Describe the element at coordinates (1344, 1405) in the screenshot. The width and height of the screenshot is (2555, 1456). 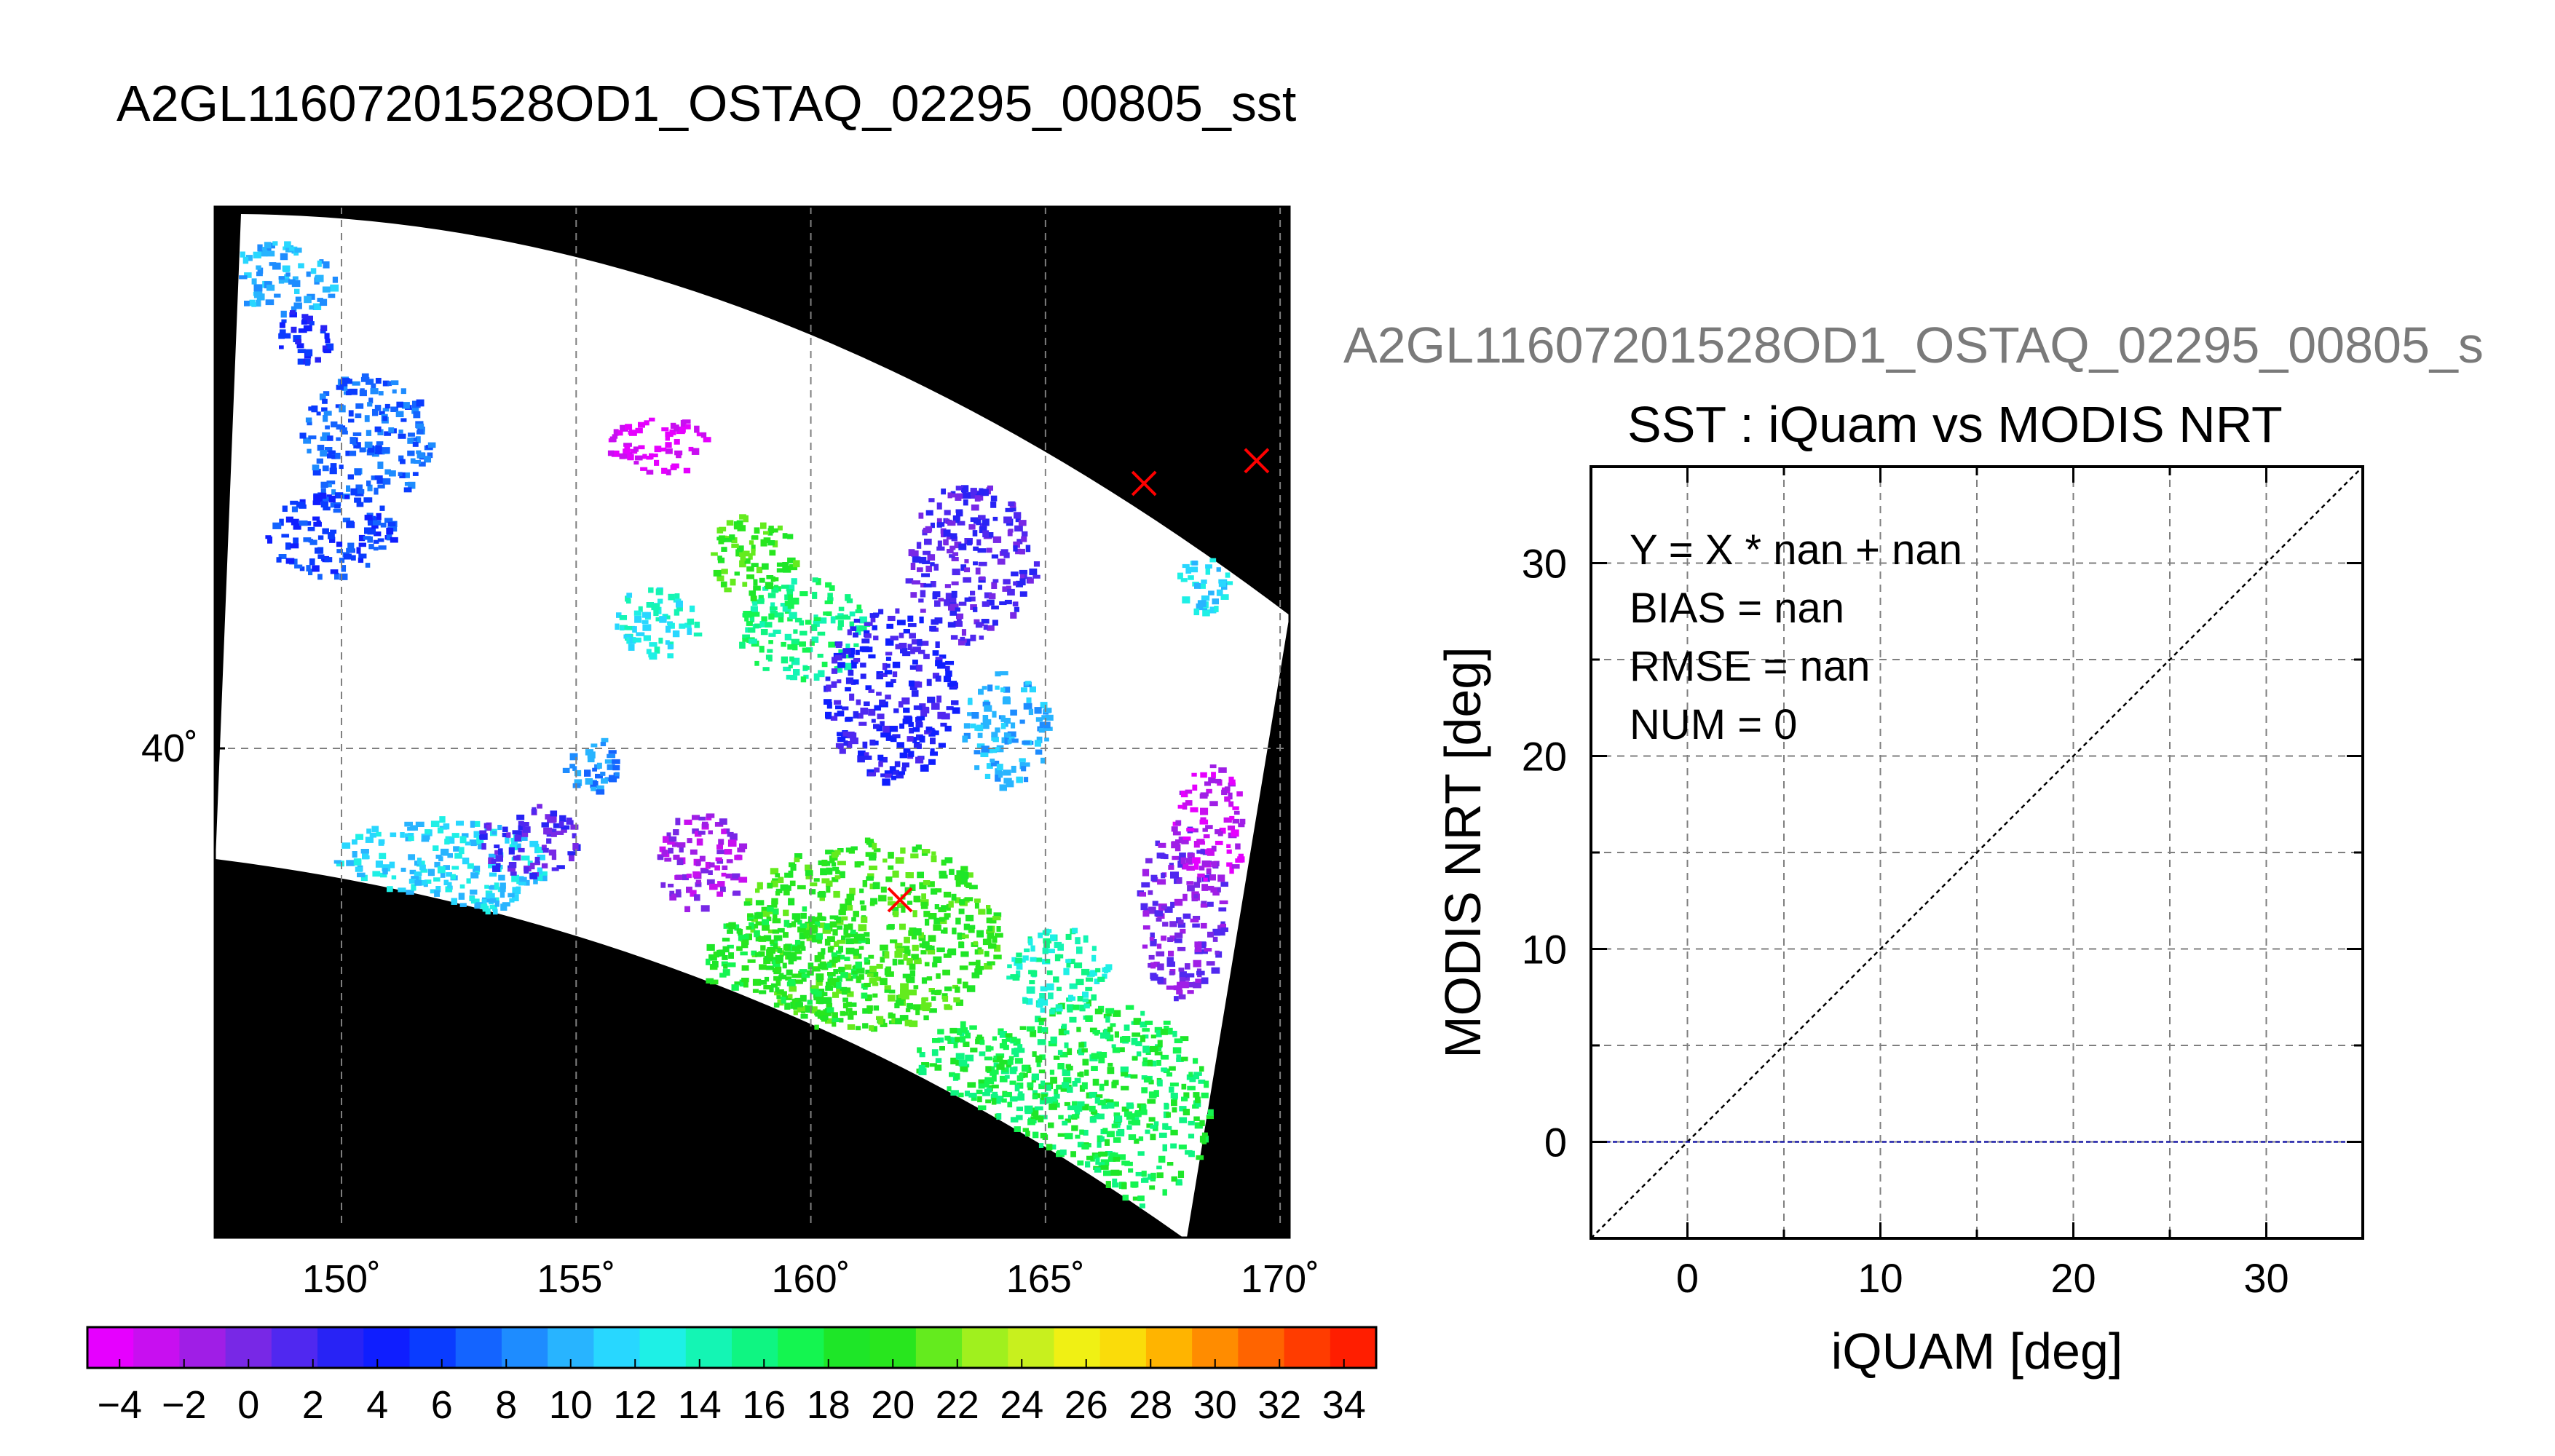
I see `colorbar-tick-label: 34` at that location.